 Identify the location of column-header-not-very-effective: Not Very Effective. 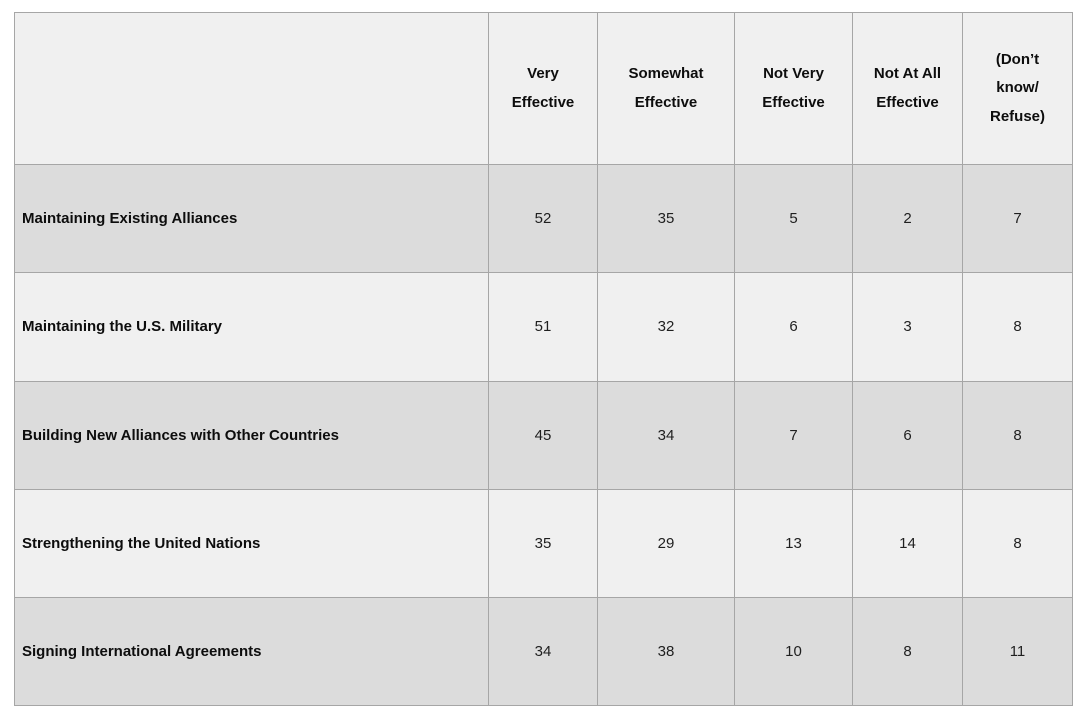
(793, 88).